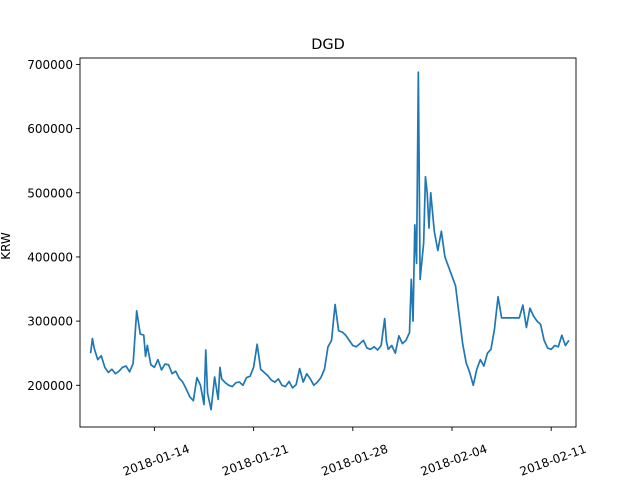 This screenshot has width=640, height=484. Describe the element at coordinates (53, 225) in the screenshot. I see `y-axis-ticks: 200000 300000 400000 500000 600000 700000` at that location.